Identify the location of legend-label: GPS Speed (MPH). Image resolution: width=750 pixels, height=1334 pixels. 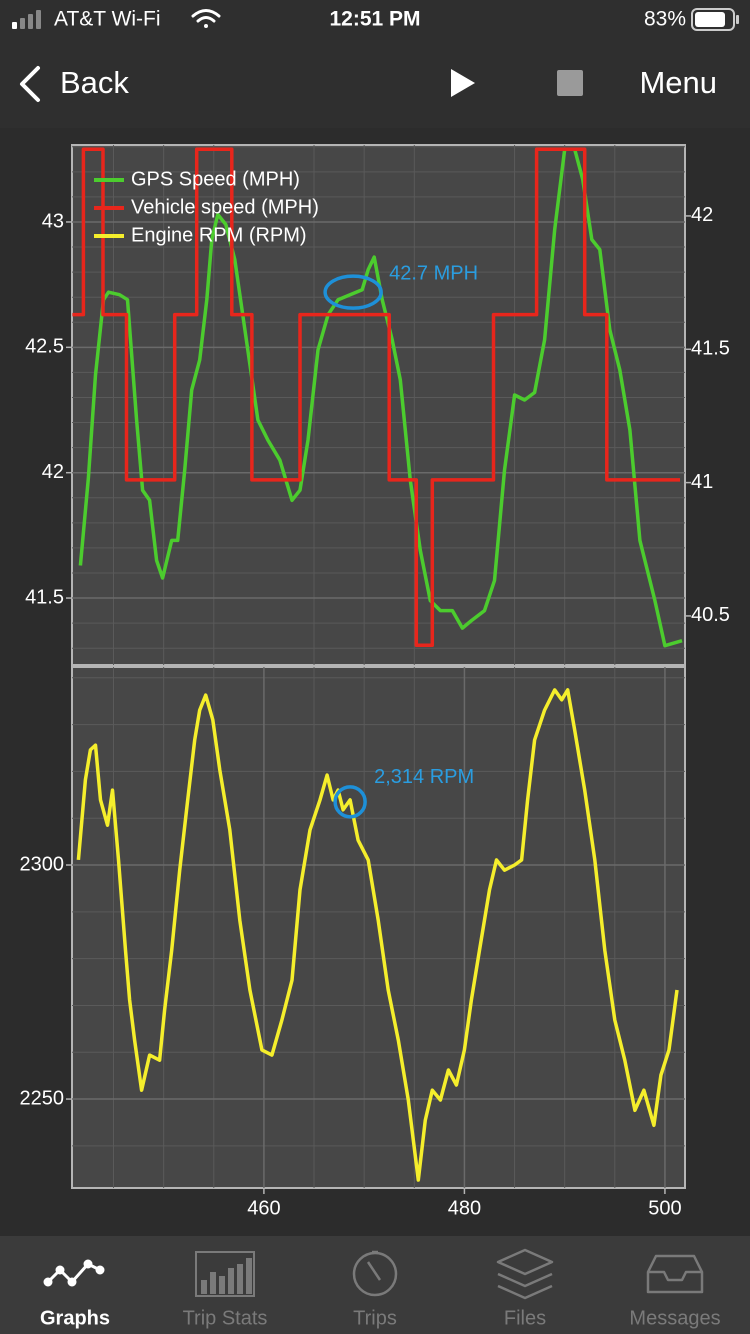
(215, 179).